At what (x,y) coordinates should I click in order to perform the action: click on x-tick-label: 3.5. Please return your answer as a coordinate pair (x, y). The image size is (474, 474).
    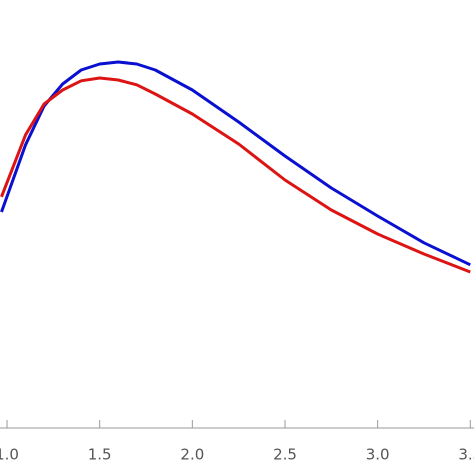
    Looking at the image, I should click on (466, 455).